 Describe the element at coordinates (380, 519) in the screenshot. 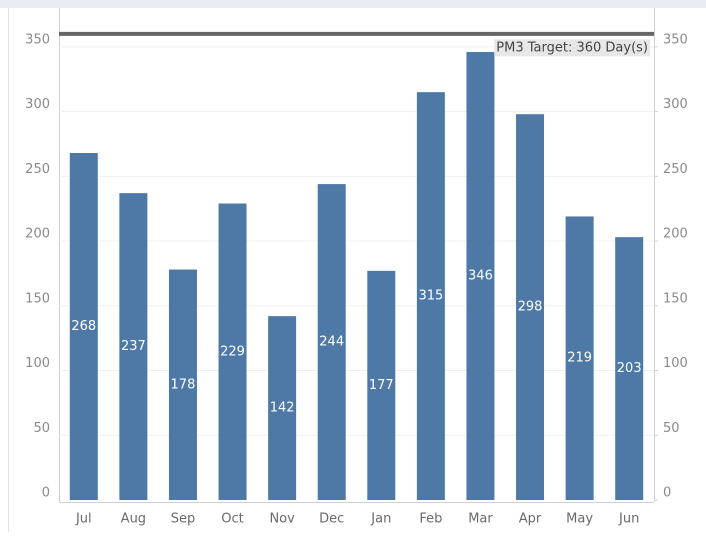

I see `x-tick-label: Jan` at that location.